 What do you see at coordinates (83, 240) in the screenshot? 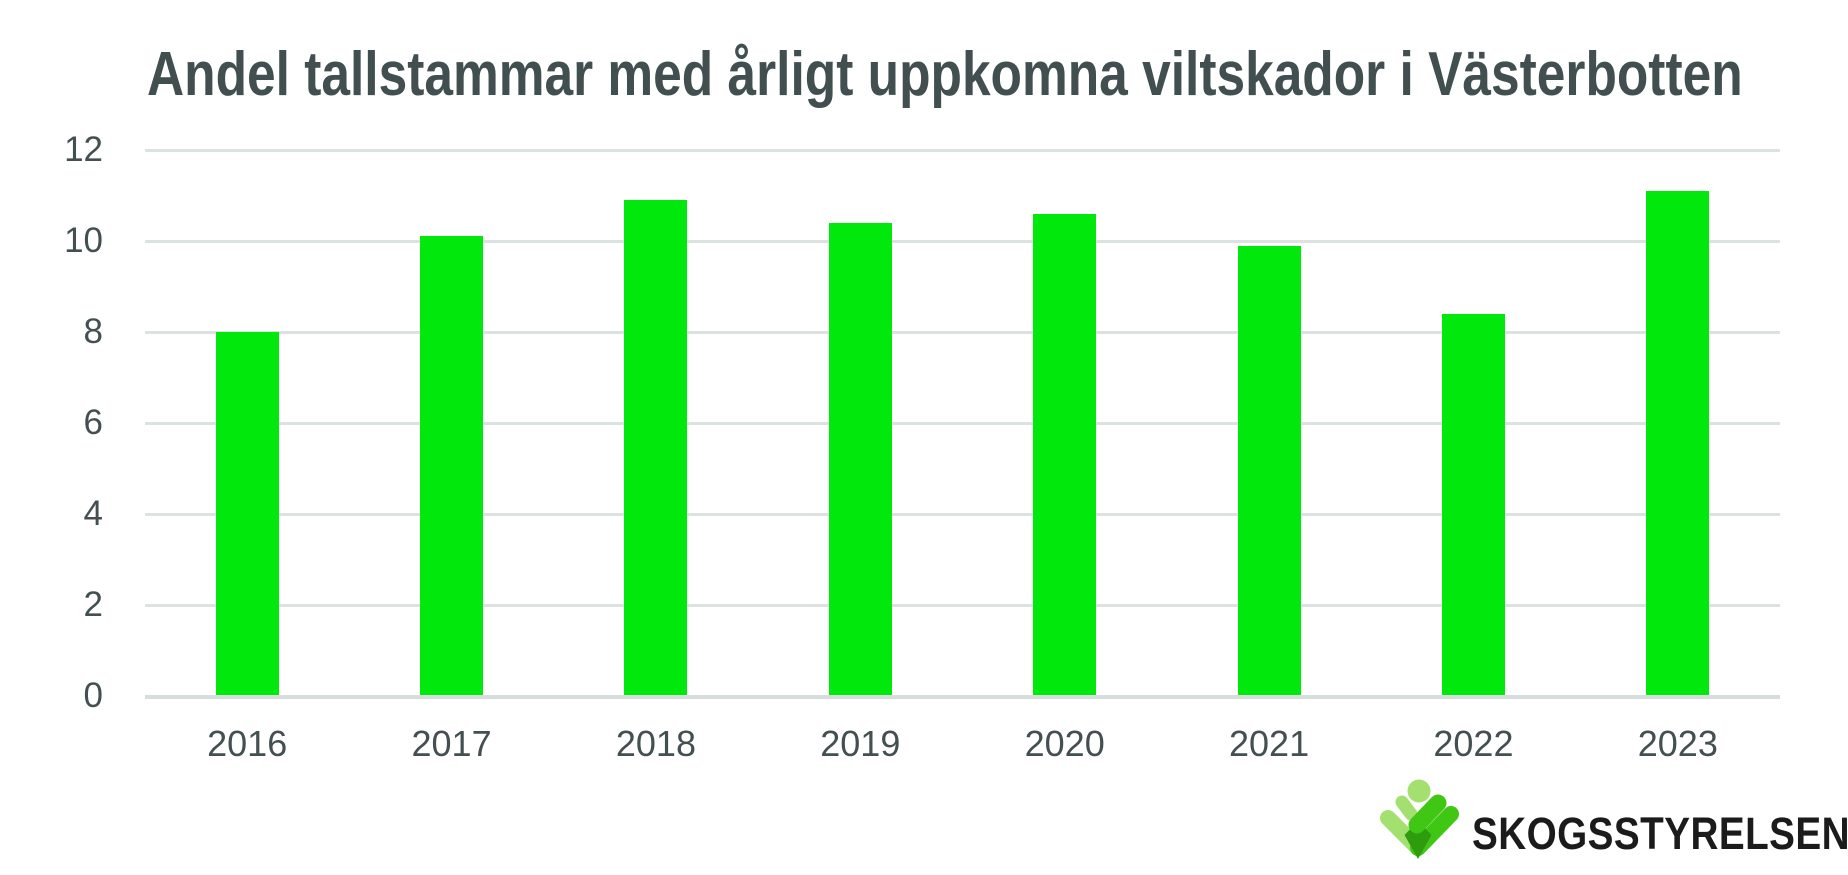
I see `y-axis-tick-label: 10` at bounding box center [83, 240].